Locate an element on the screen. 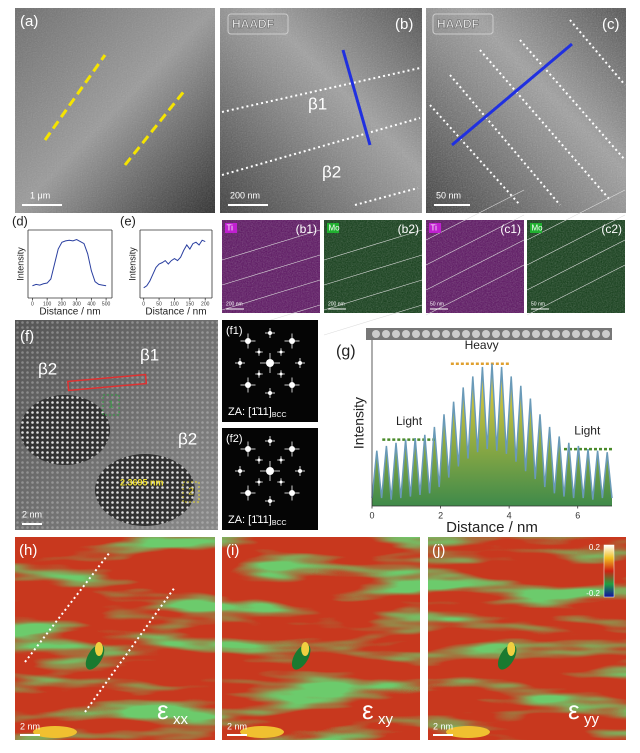  element: Mo is located at coordinates (538, 228).